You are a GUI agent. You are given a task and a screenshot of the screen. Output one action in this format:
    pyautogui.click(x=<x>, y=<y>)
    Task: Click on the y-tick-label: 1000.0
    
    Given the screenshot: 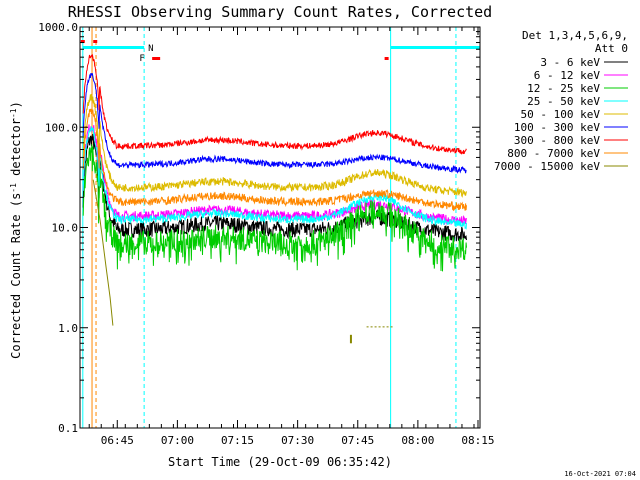 What is the action you would take?
    pyautogui.click(x=58, y=27)
    